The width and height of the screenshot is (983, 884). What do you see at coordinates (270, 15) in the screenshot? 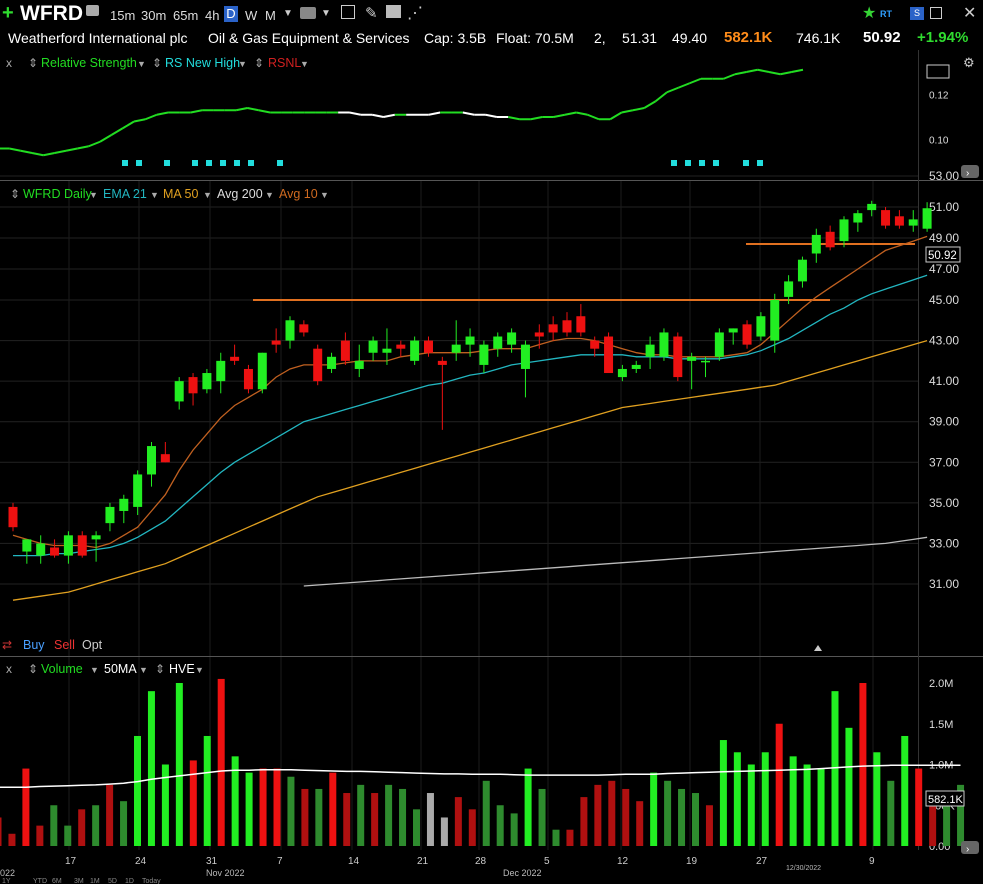
I see `timeframe-m: M` at bounding box center [270, 15].